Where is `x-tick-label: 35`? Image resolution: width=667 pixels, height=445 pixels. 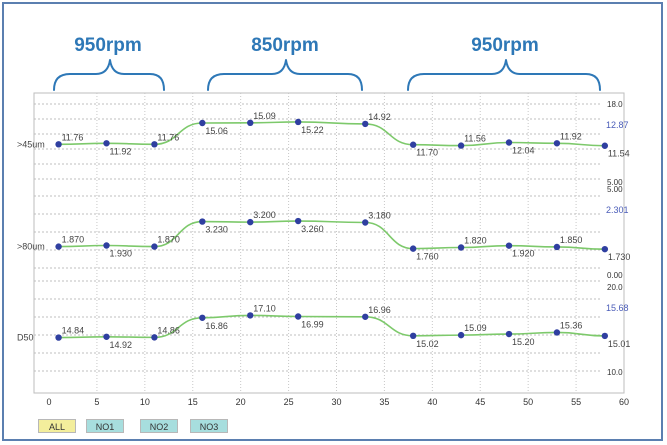
x-tick-label: 35 is located at coordinates (384, 402).